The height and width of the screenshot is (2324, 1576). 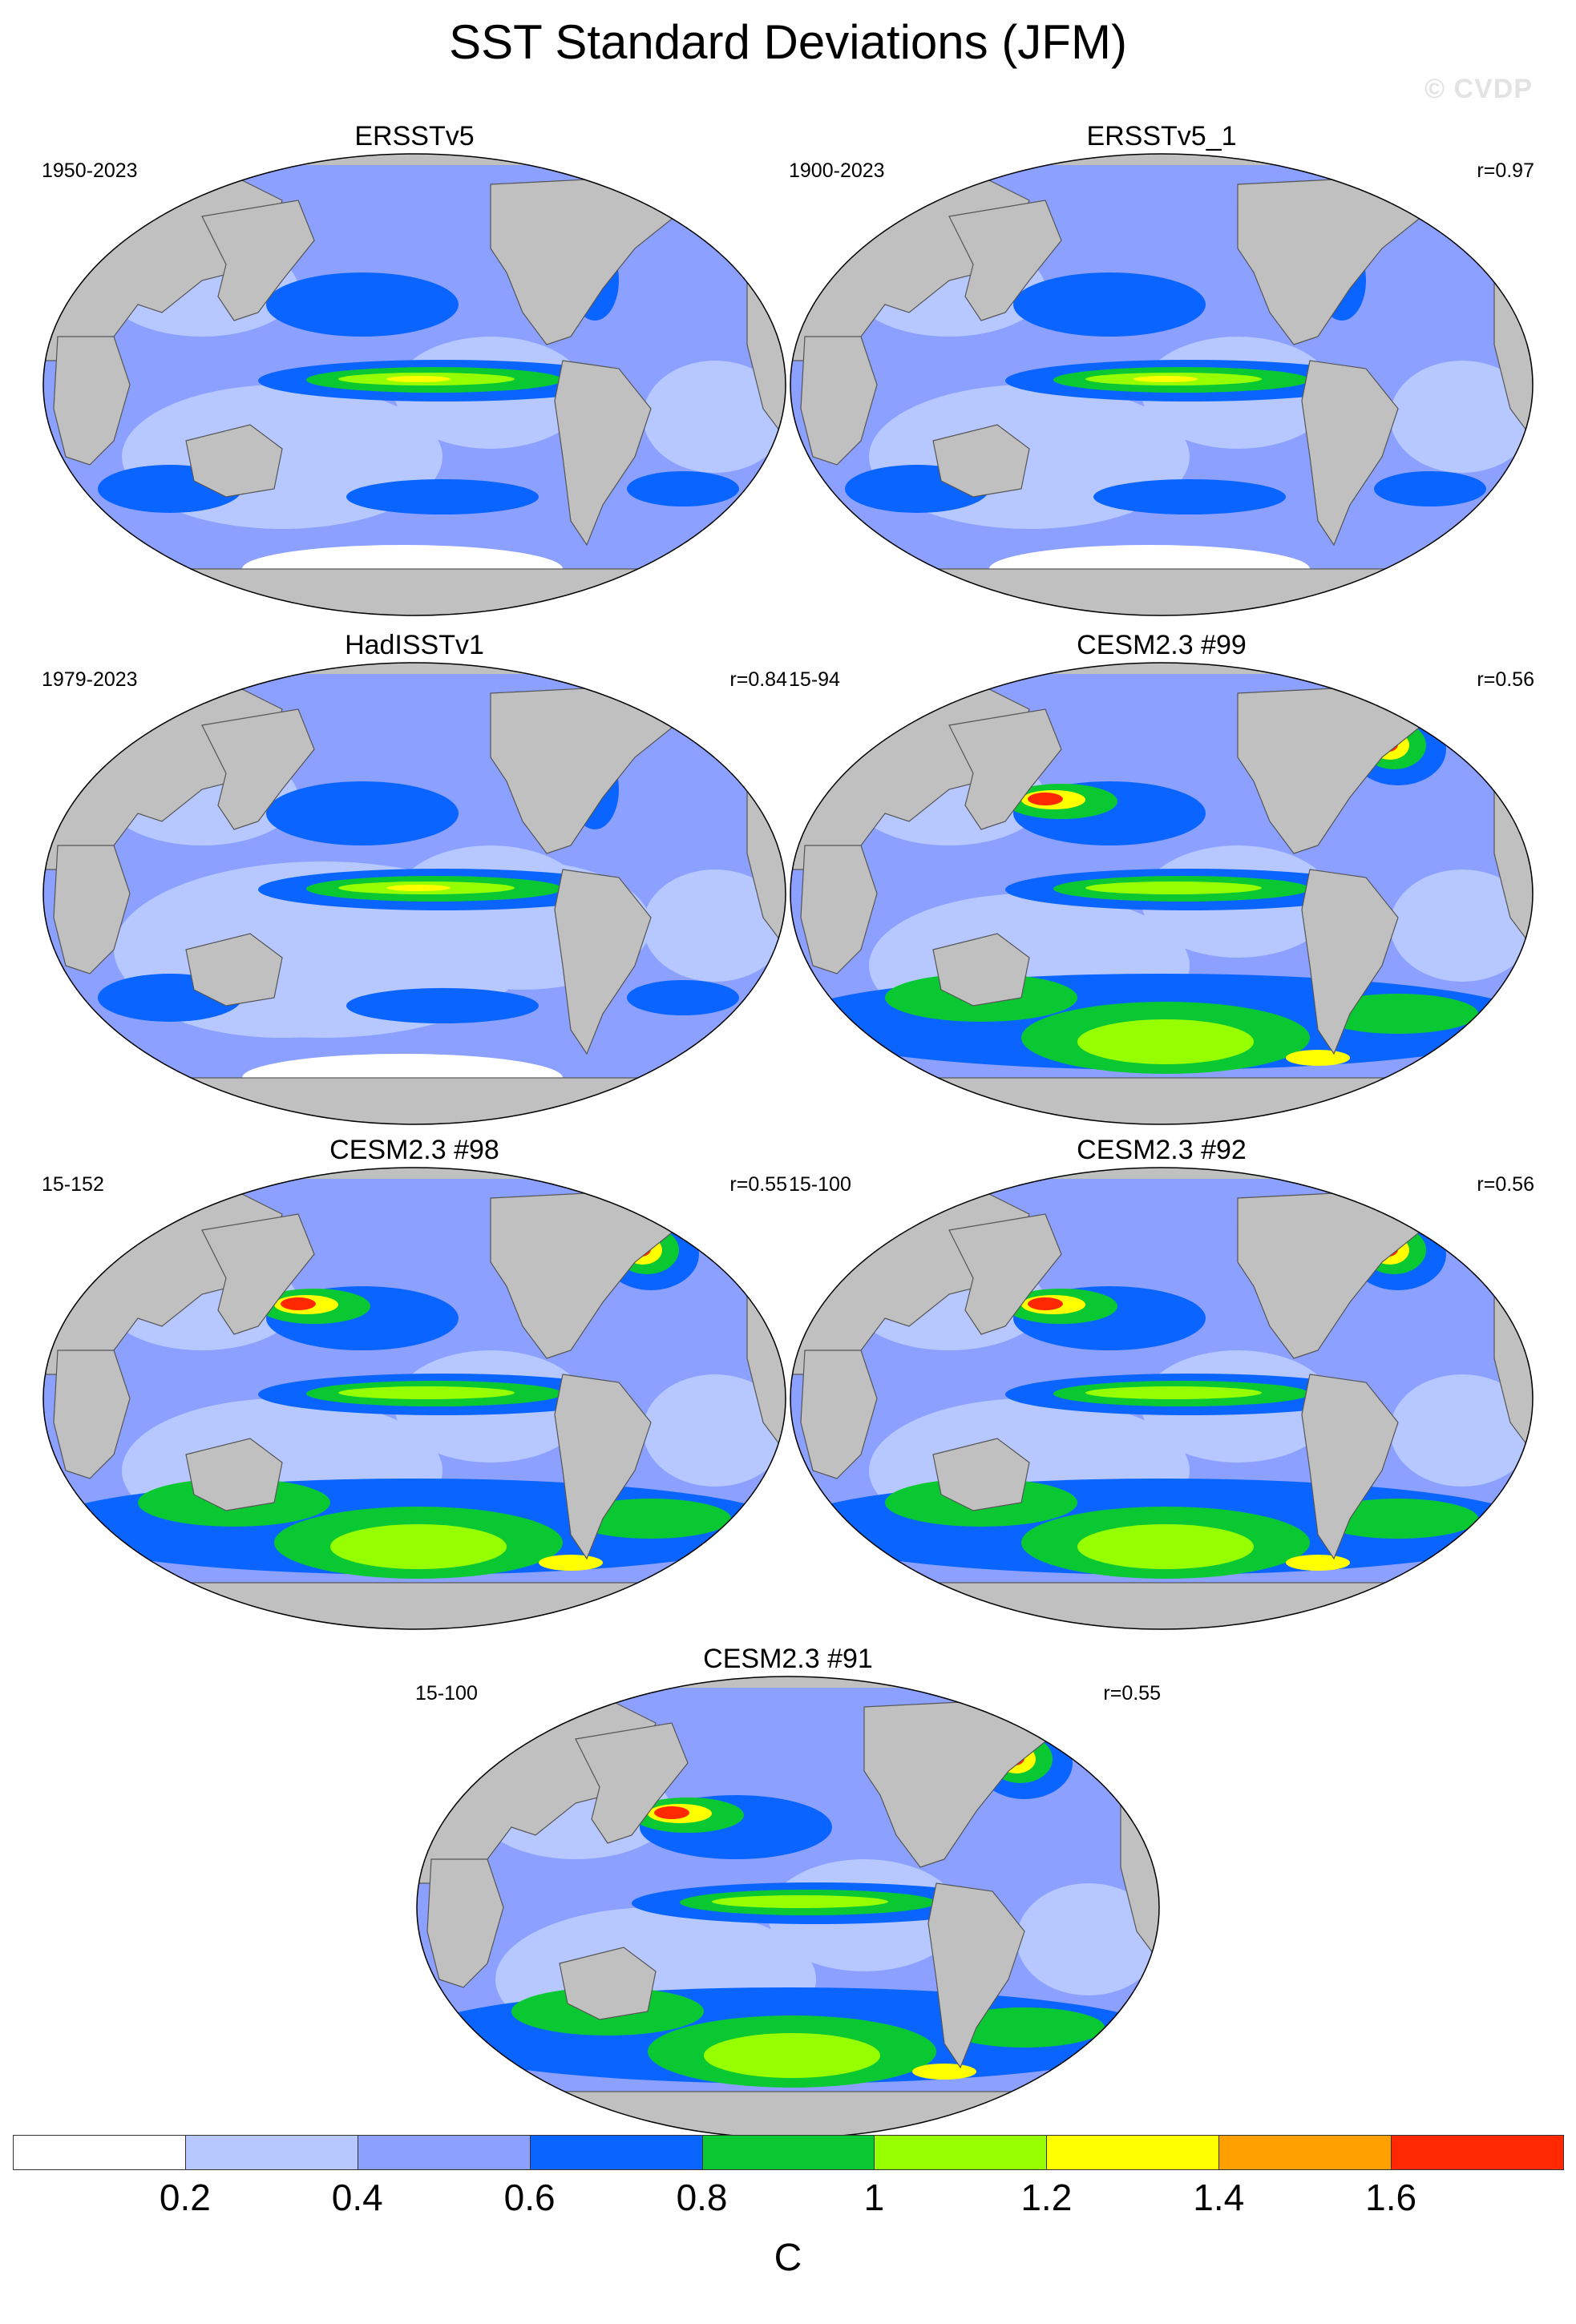 I want to click on colorbar-tick-label: 0.6, so click(x=529, y=2197).